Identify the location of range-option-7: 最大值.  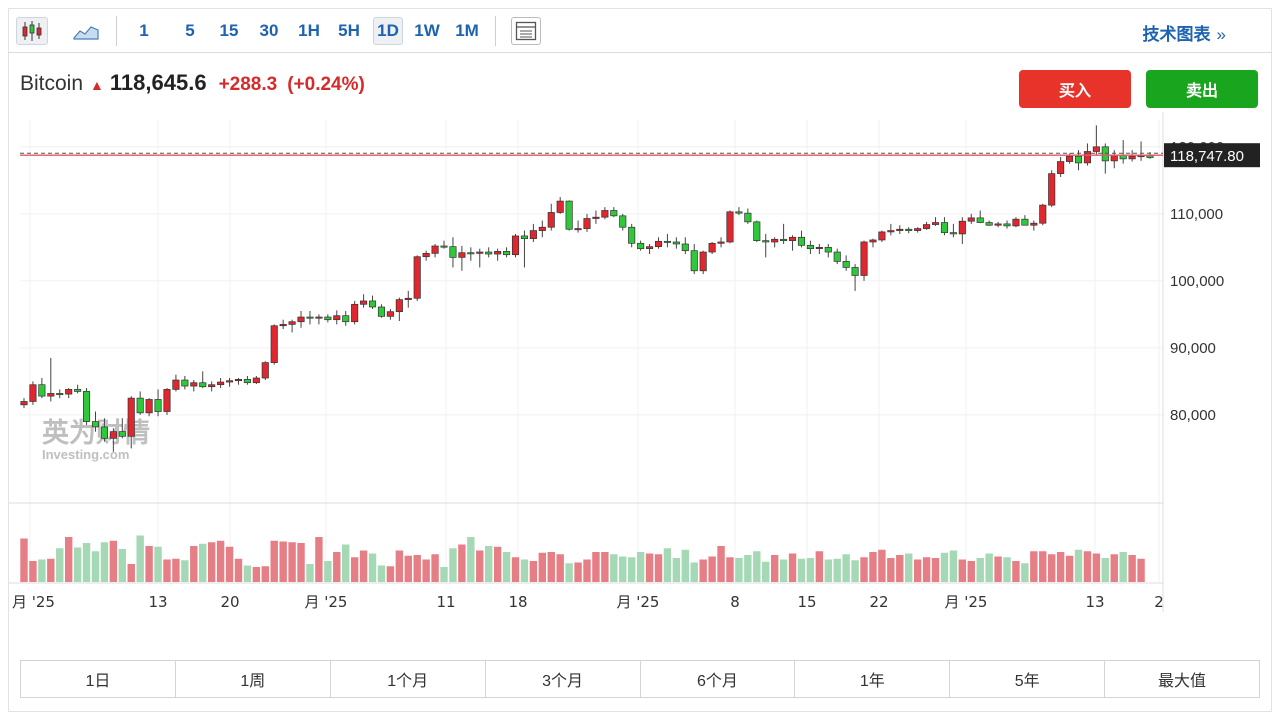
(1182, 681).